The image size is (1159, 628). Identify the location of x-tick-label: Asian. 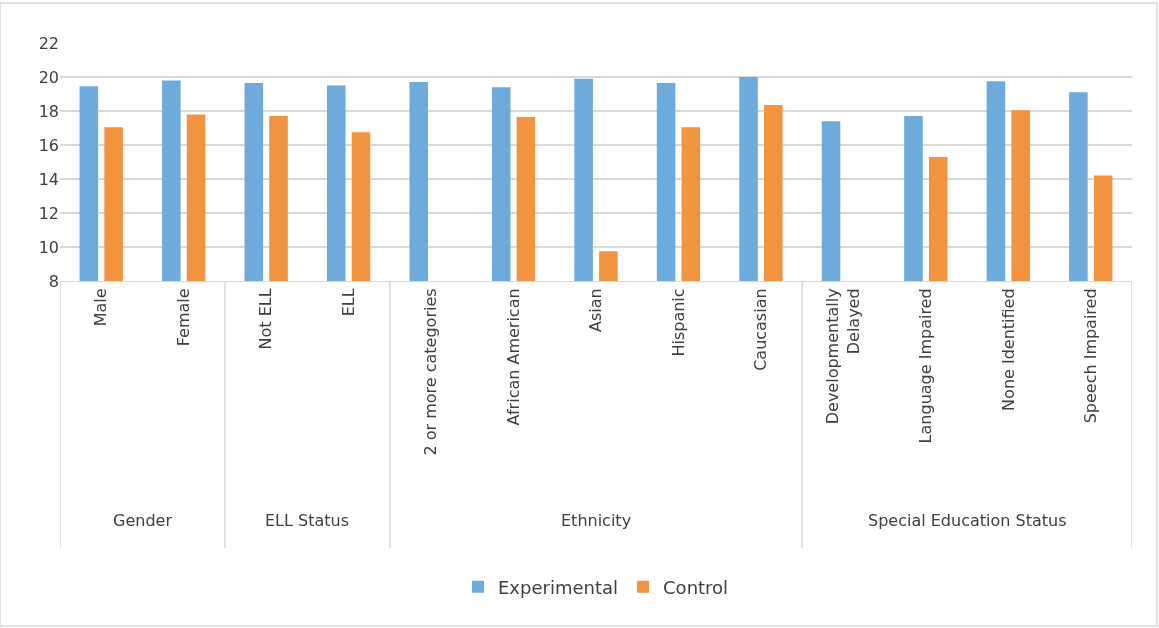
(596, 310).